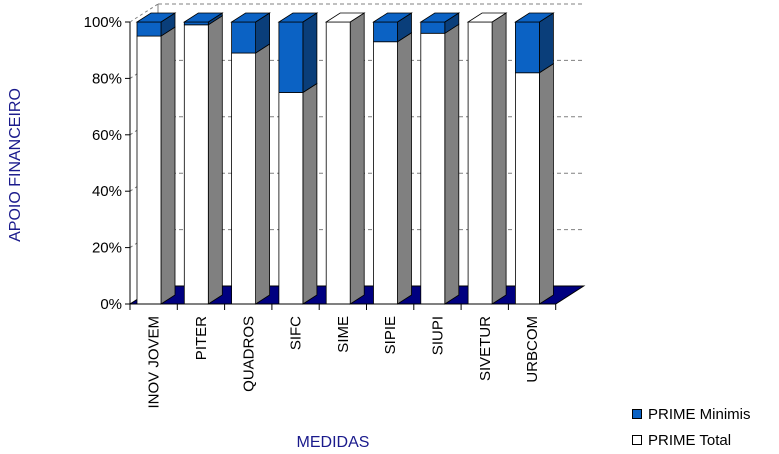 The image size is (779, 454). I want to click on x-tick-label: SIME, so click(343, 334).